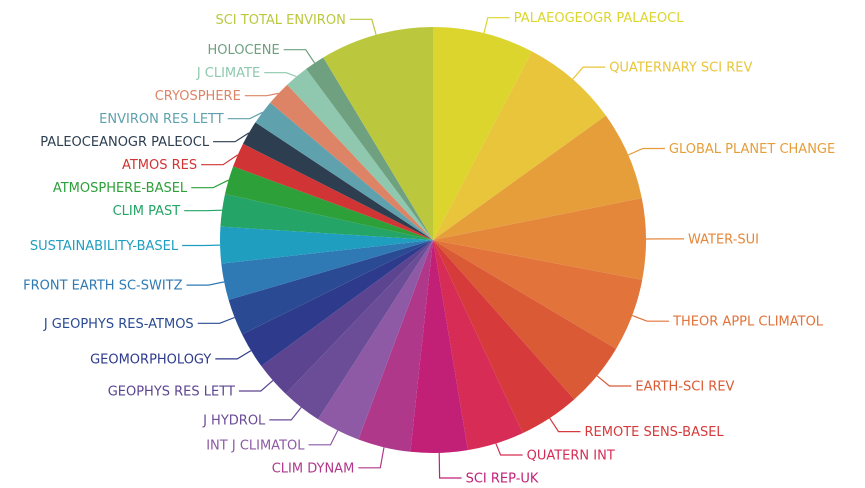 Image resolution: width=865 pixels, height=488 pixels. I want to click on leader-line-atmosphere-basel, so click(210, 184).